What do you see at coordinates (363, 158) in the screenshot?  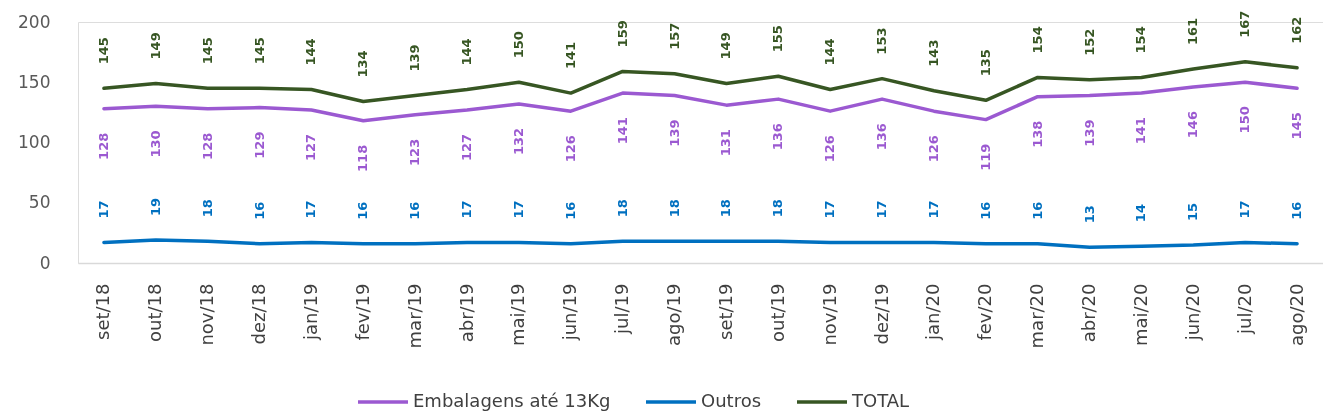 I see `data-label: 118` at bounding box center [363, 158].